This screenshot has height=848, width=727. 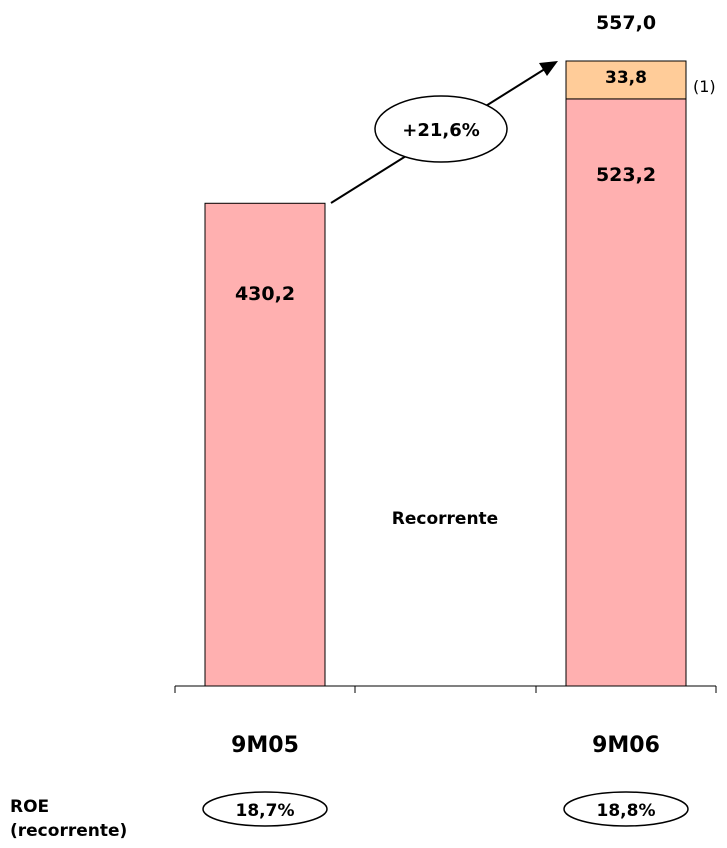 I want to click on x-tick-label-9m05: 9M05, so click(x=265, y=745).